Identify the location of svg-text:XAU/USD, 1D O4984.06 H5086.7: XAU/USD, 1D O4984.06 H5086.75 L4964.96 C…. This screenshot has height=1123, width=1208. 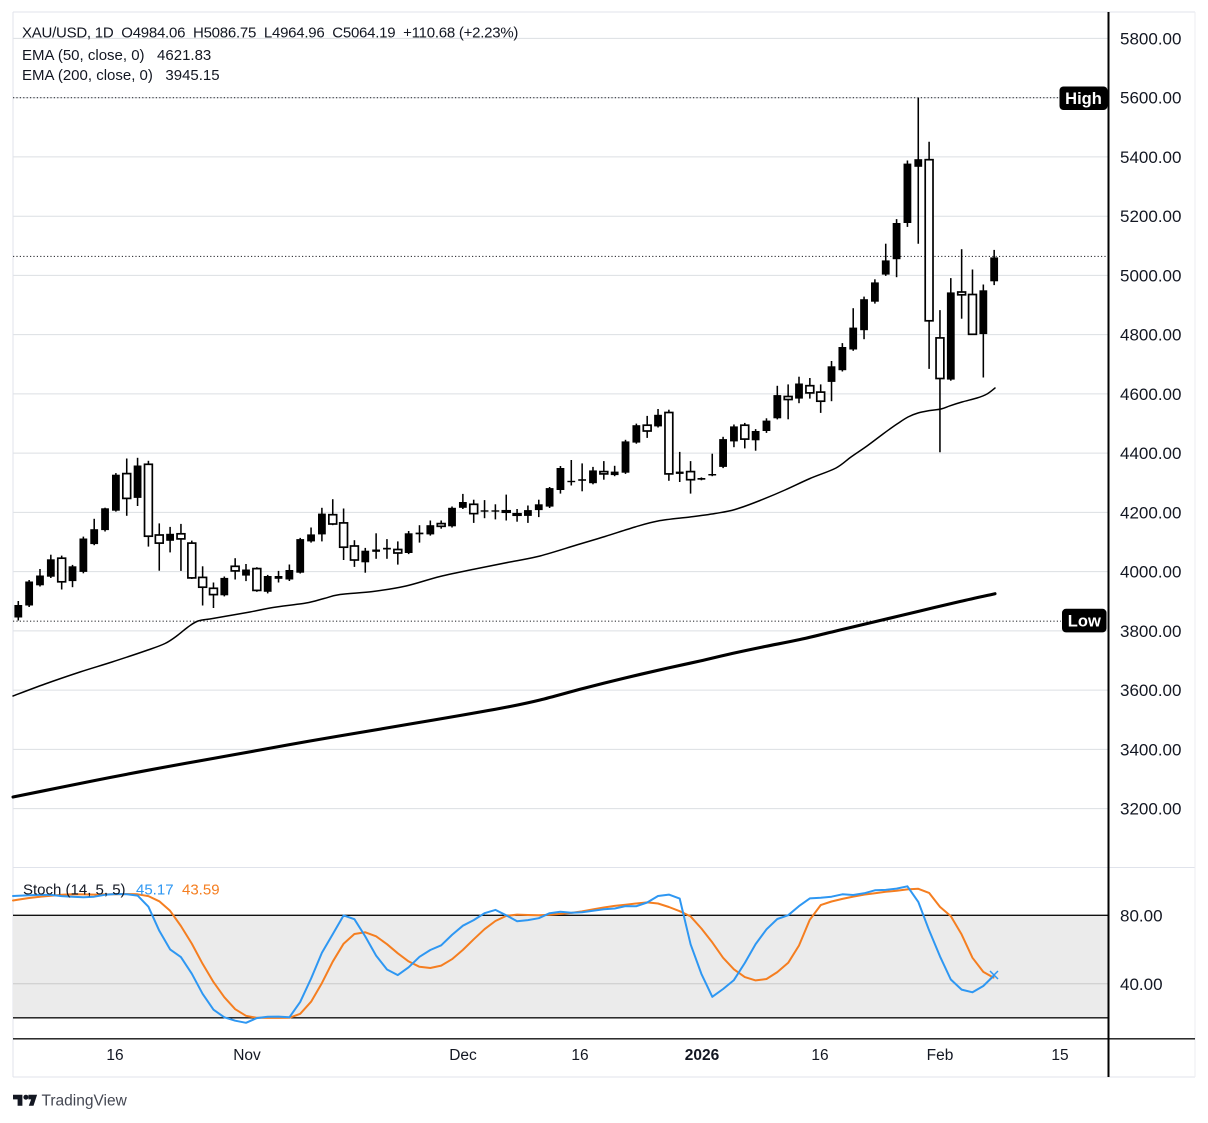
(270, 33).